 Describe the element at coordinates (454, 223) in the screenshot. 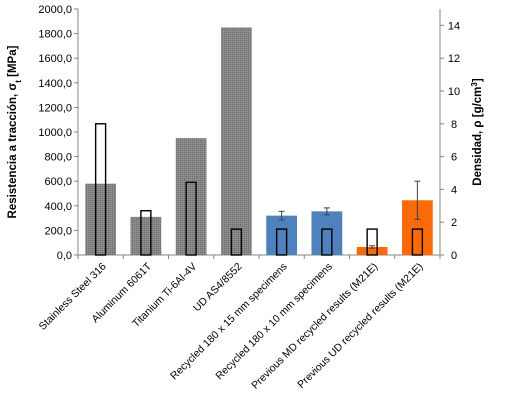

I see `right-tick-label: 2` at that location.